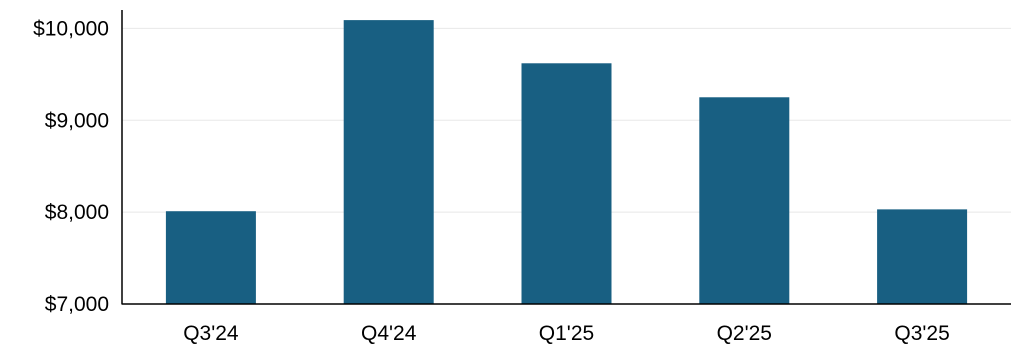 The image size is (1011, 356). I want to click on x-tick-label: Q3'24, so click(211, 333).